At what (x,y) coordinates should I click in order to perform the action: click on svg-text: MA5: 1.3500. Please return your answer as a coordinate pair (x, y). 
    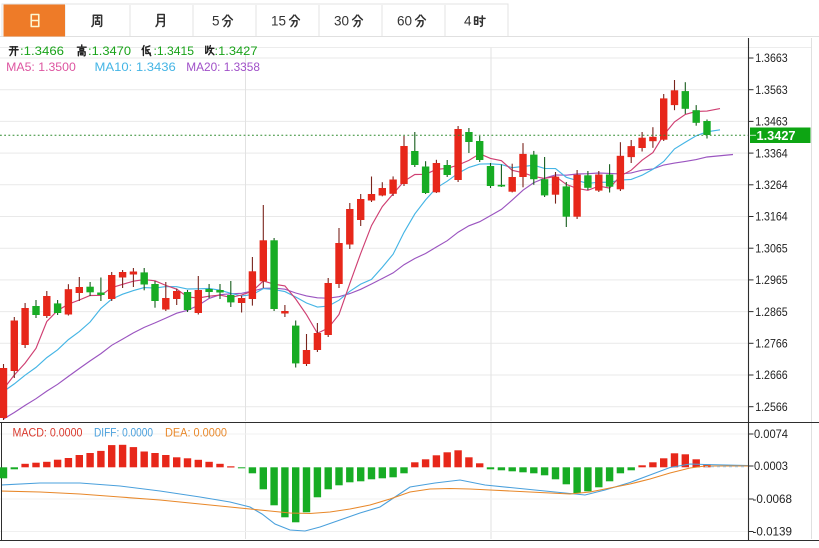
    Looking at the image, I should click on (41, 67).